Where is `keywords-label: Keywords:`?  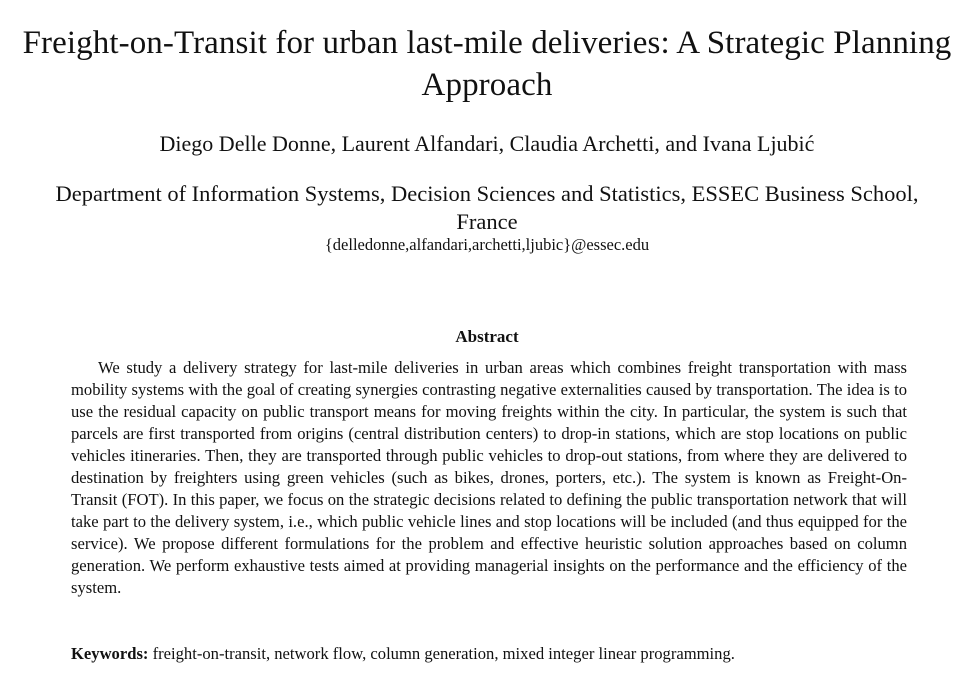
keywords-label: Keywords: is located at coordinates (110, 653).